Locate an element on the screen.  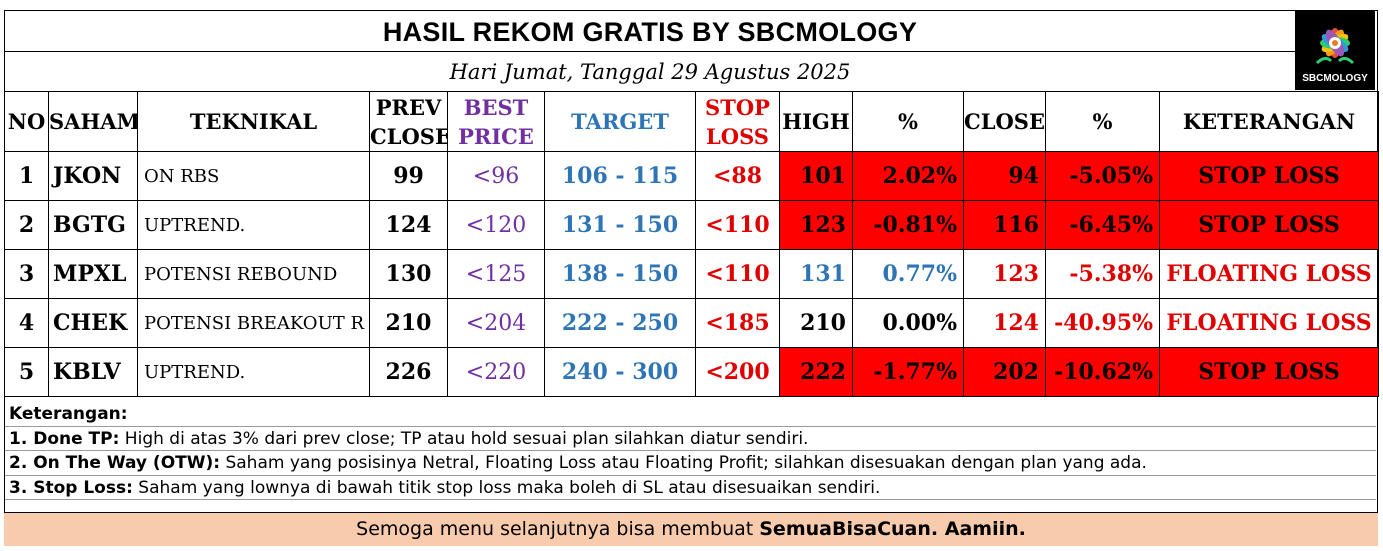
sheet-title: HASIL REKOM GRATIS BY SBCMOLOGY is located at coordinates (650, 31).